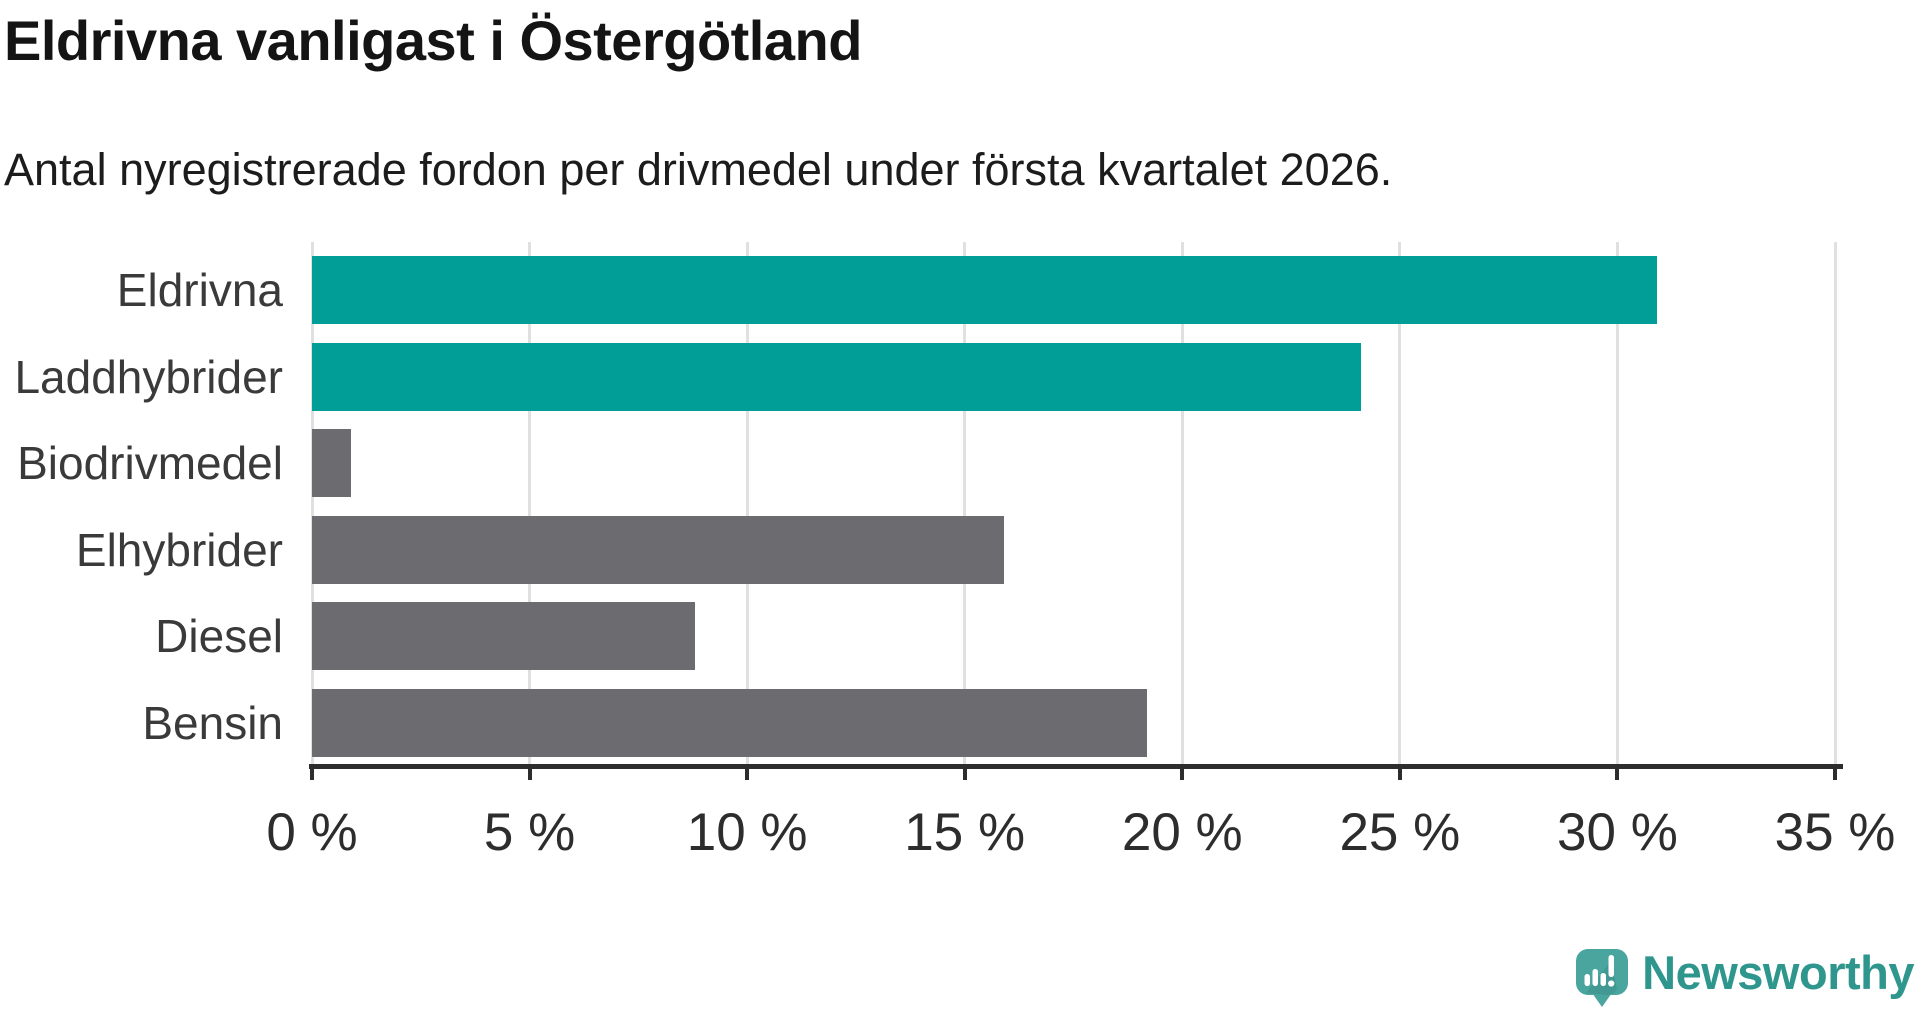  Describe the element at coordinates (332, 463) in the screenshot. I see `bar-biodrivmedel` at that location.